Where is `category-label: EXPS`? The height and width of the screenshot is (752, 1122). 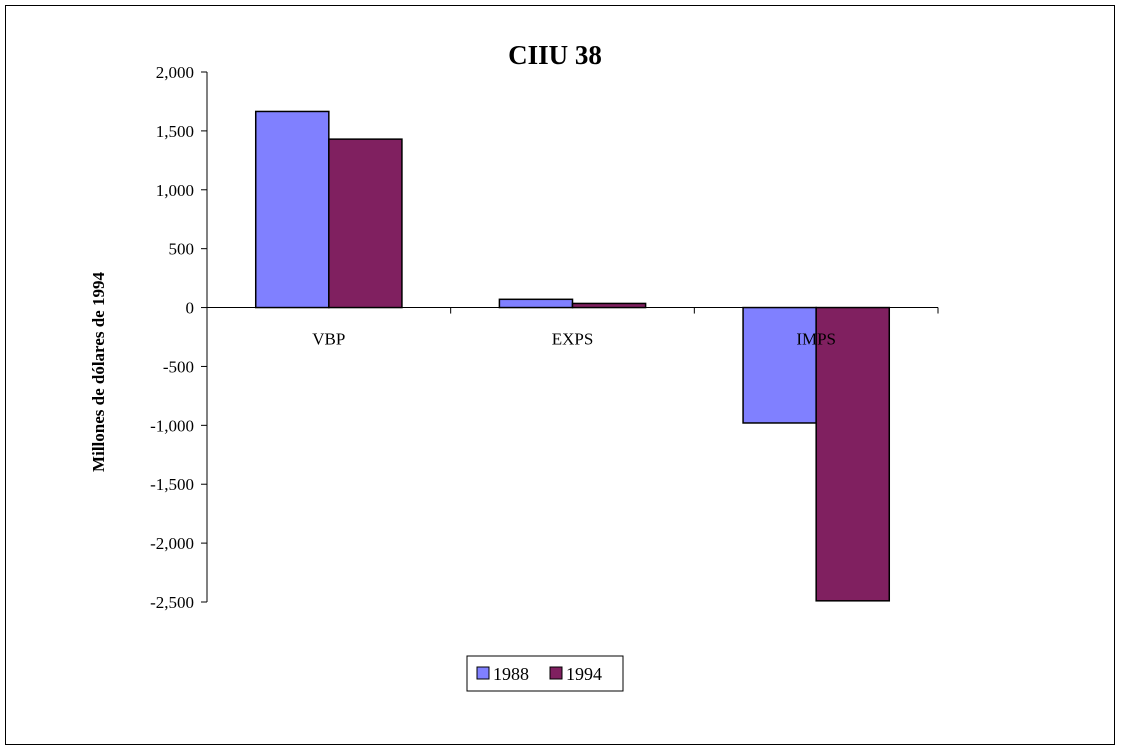
category-label: EXPS is located at coordinates (573, 339).